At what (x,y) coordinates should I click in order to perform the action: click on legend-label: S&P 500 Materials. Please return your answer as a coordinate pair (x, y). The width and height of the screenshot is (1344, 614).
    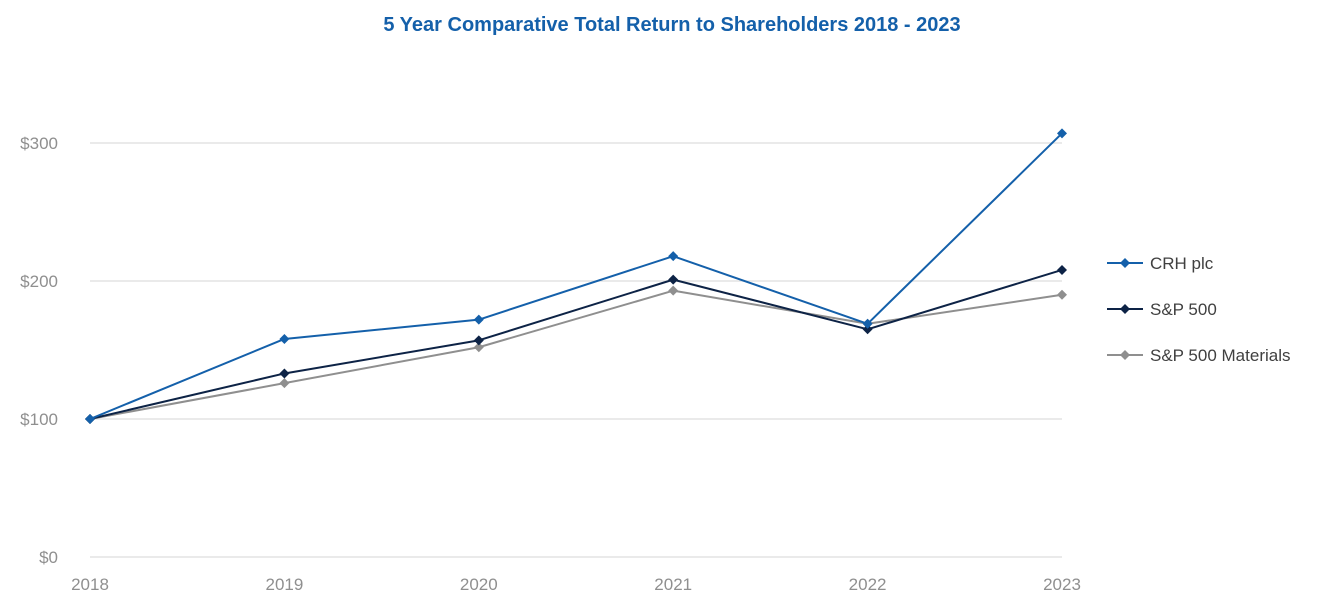
    Looking at the image, I should click on (1220, 355).